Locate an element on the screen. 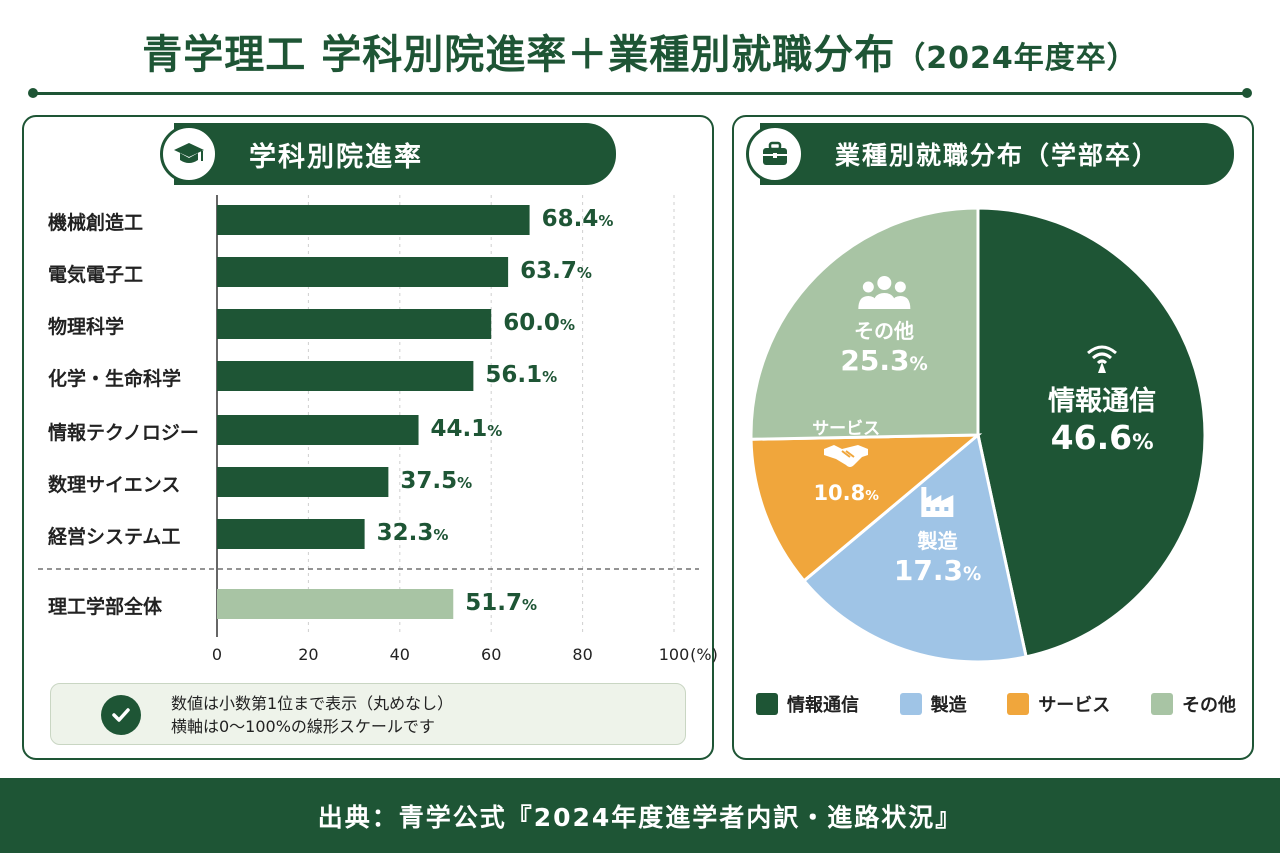 Image resolution: width=1280 pixels, height=853 pixels. category-label: 経営システム工 is located at coordinates (114, 537).